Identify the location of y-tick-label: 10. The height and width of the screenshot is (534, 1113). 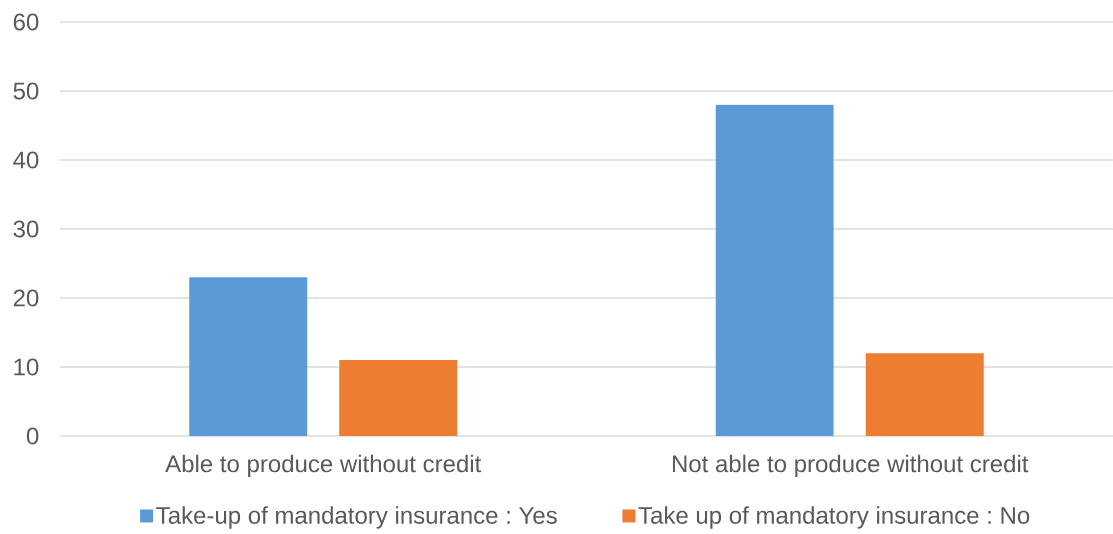
(26, 367).